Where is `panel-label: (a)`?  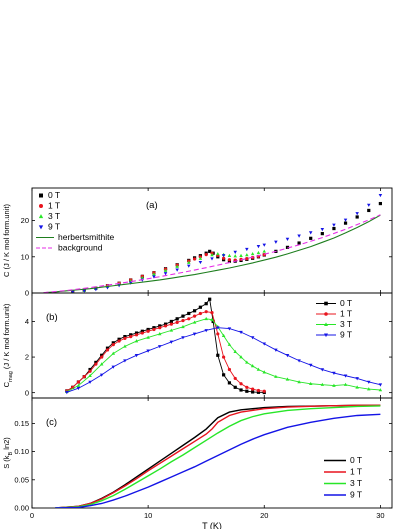
panel-label: (a) is located at coordinates (152, 205).